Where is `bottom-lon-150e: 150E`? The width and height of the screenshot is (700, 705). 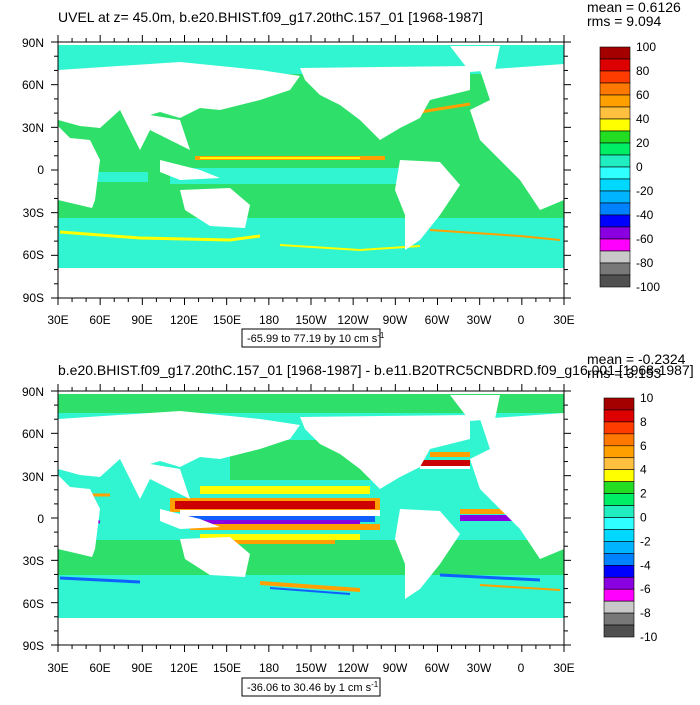
bottom-lon-150e: 150E is located at coordinates (227, 668).